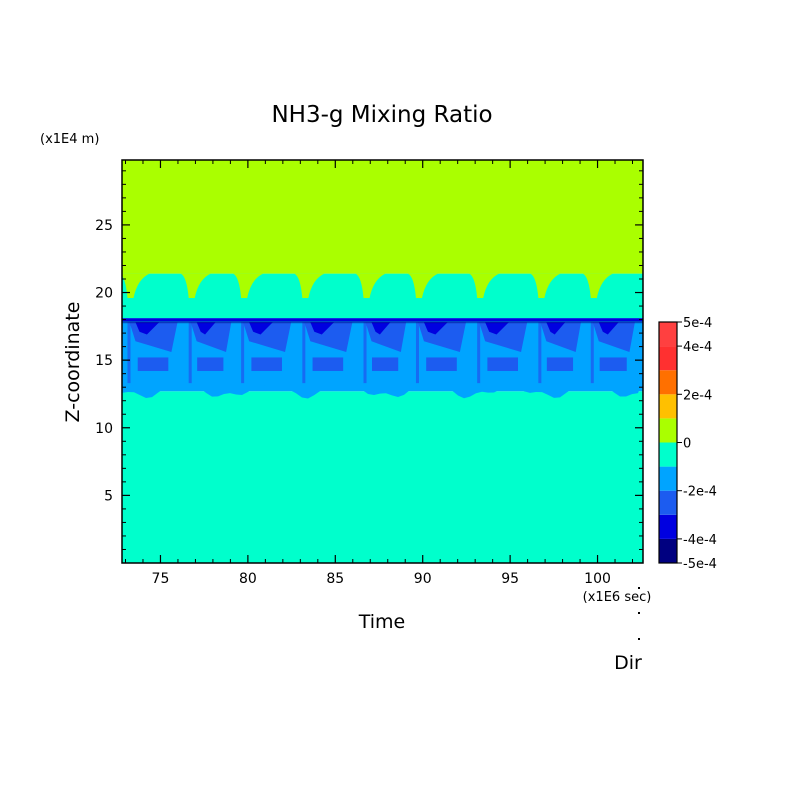 The width and height of the screenshot is (804, 804). I want to click on x-tick-label: 95, so click(510, 579).